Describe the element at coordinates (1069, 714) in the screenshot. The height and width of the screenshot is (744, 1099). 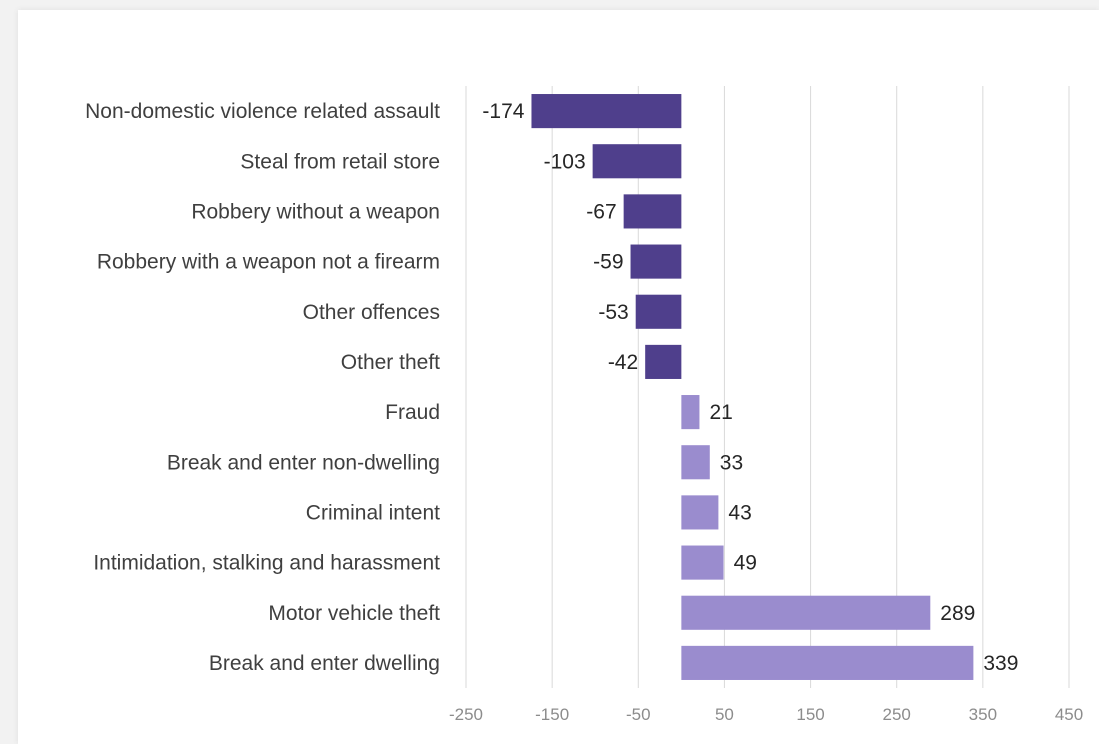
I see `x-tick-label: 450` at that location.